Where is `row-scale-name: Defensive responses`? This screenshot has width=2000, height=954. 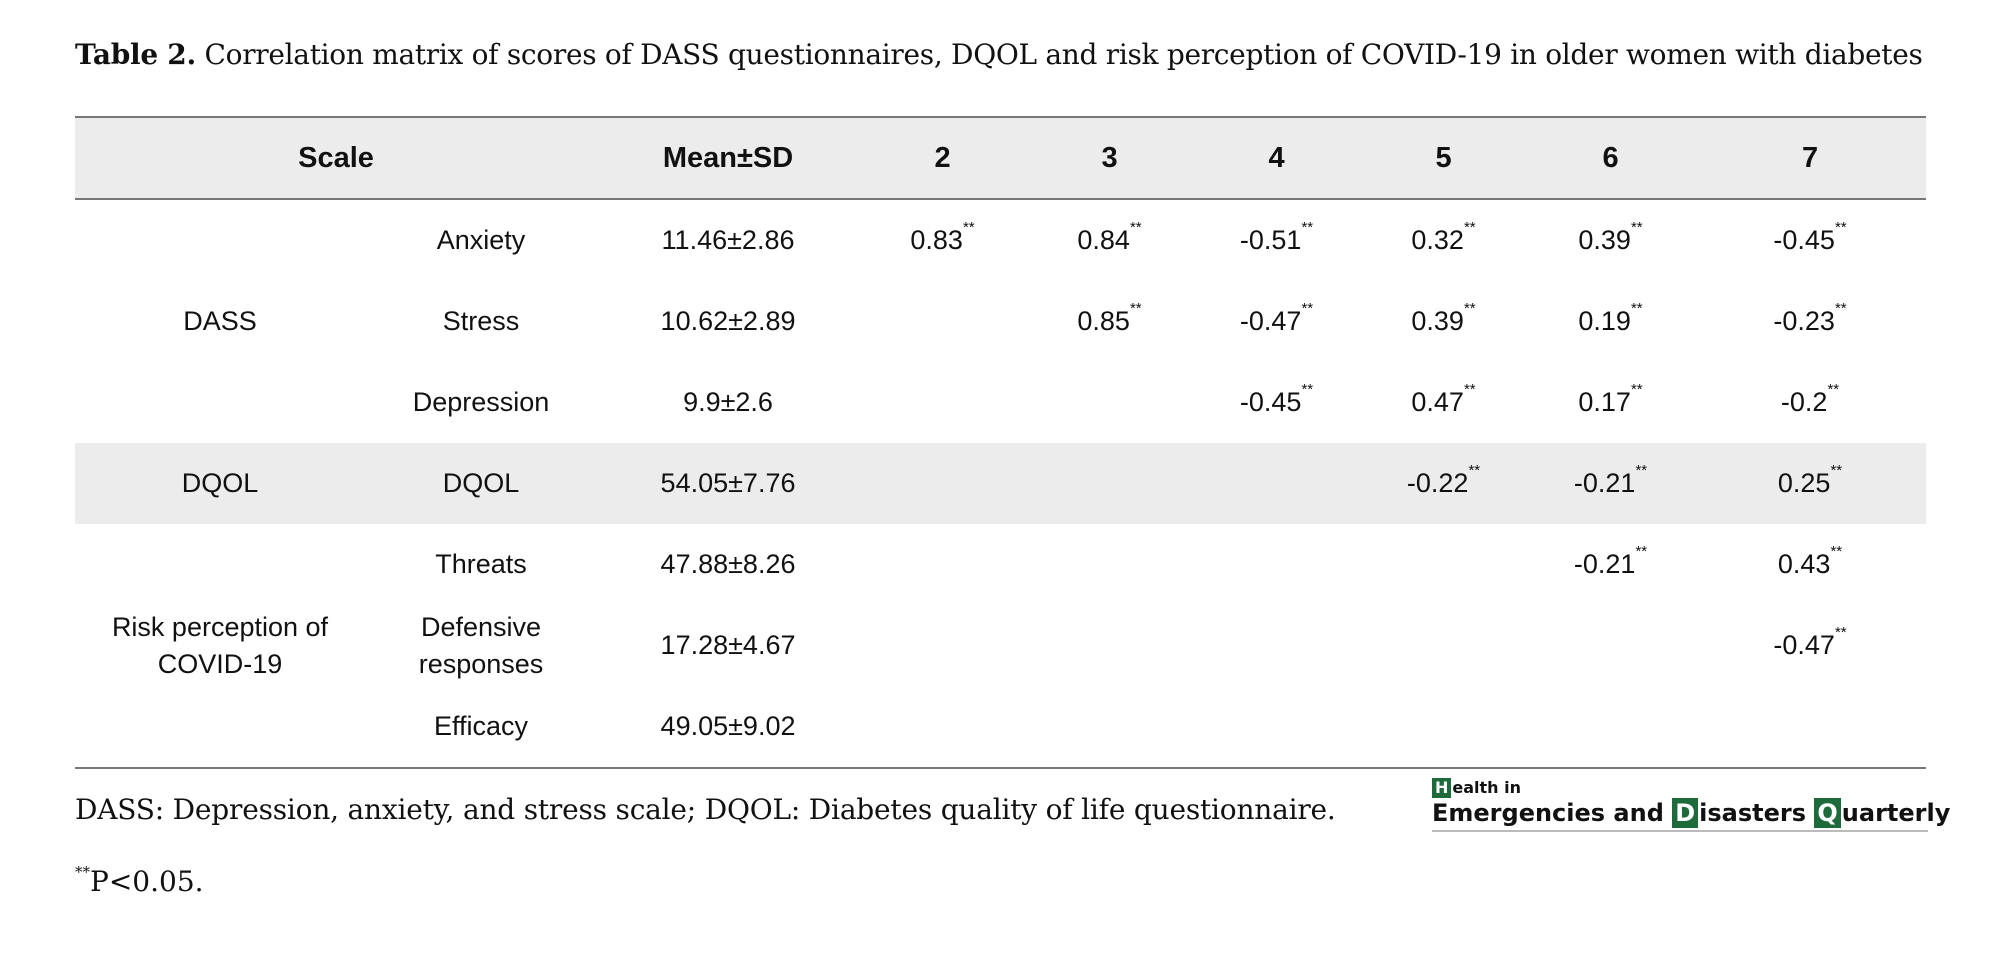
row-scale-name: Defensive responses is located at coordinates (481, 645).